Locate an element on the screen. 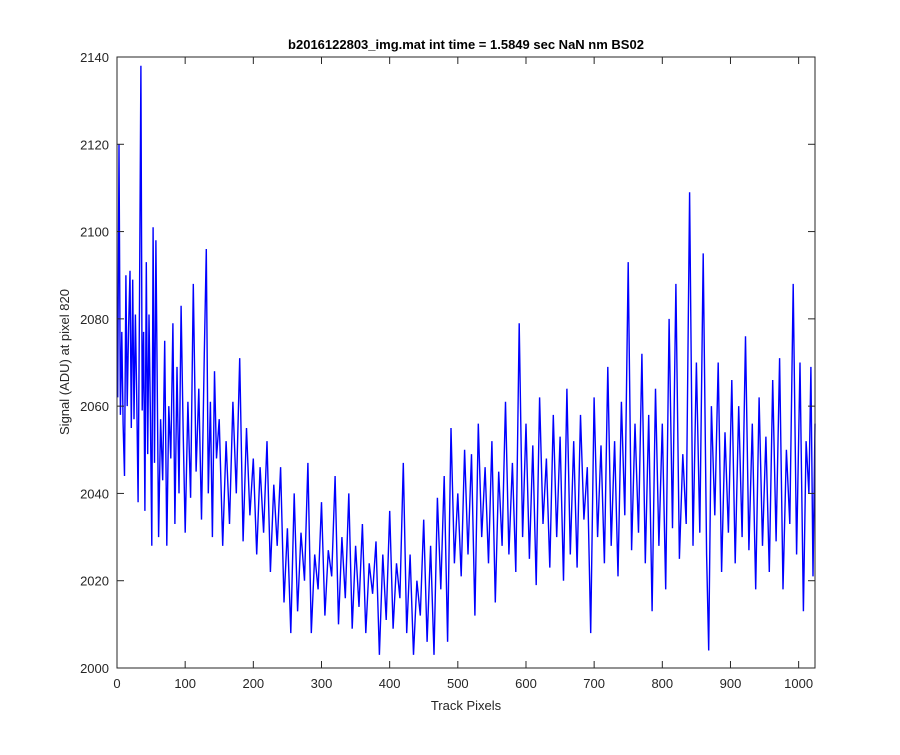  x-tick-label: 300 is located at coordinates (322, 683).